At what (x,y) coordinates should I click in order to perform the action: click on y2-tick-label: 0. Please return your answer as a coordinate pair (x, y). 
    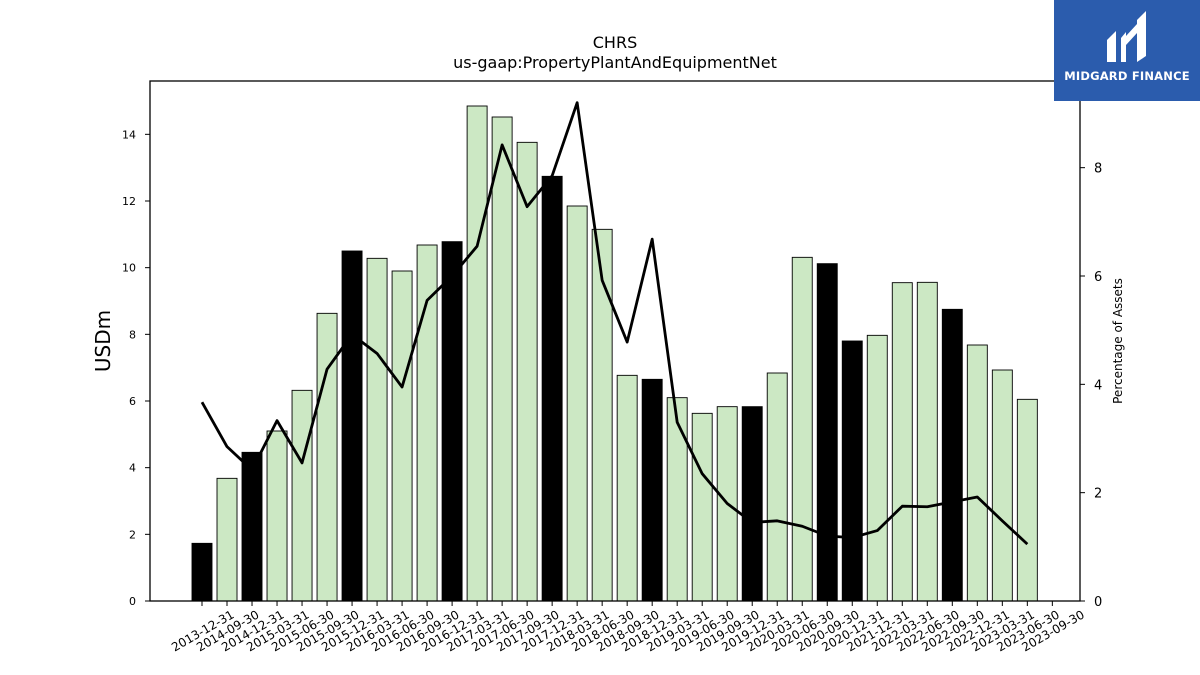
    Looking at the image, I should click on (1098, 602).